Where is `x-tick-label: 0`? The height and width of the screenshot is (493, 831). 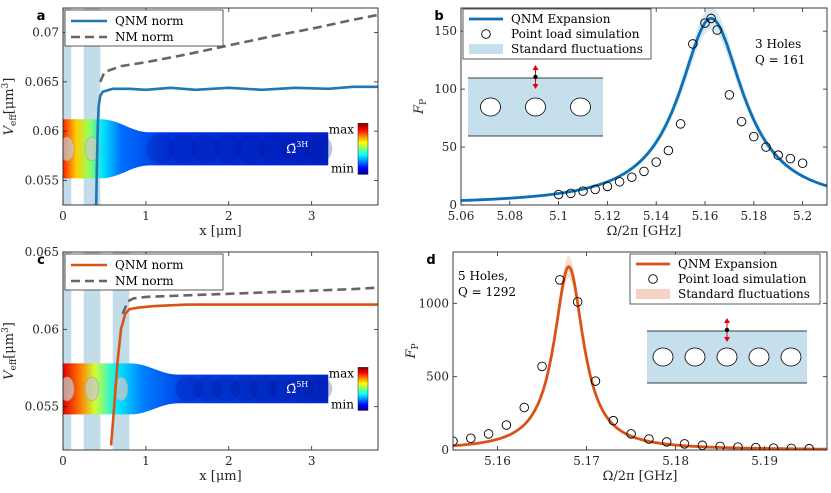
x-tick-label: 0 is located at coordinates (63, 461).